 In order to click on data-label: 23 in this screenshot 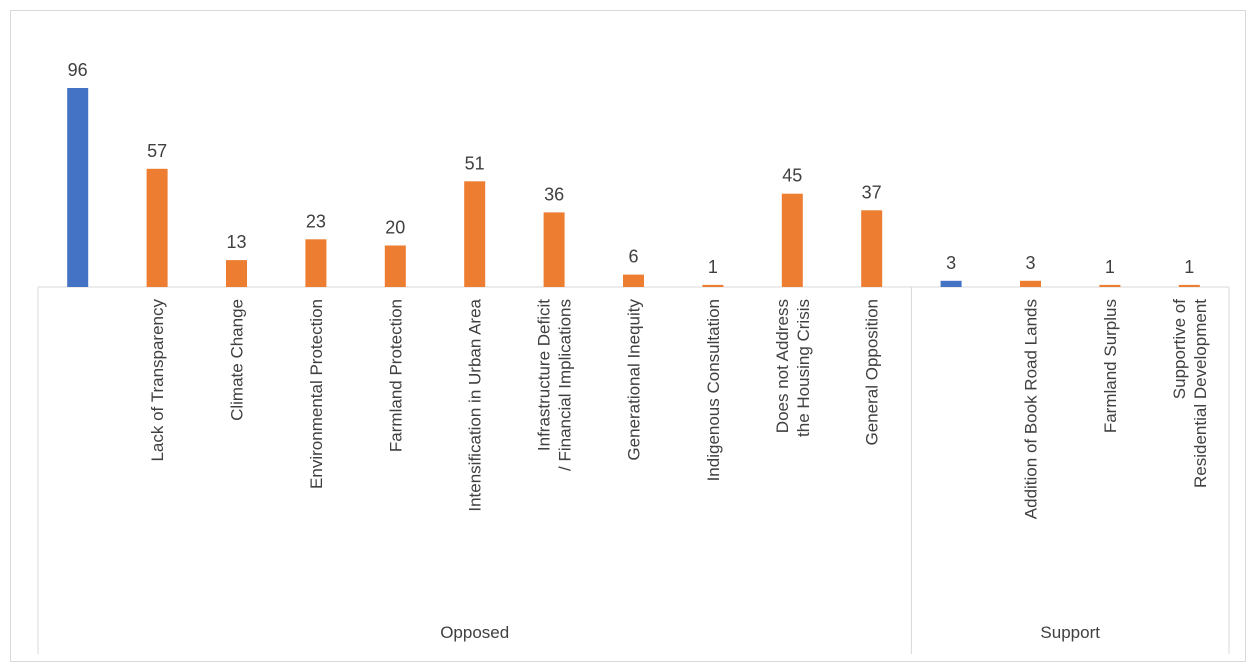, I will do `click(316, 221)`.